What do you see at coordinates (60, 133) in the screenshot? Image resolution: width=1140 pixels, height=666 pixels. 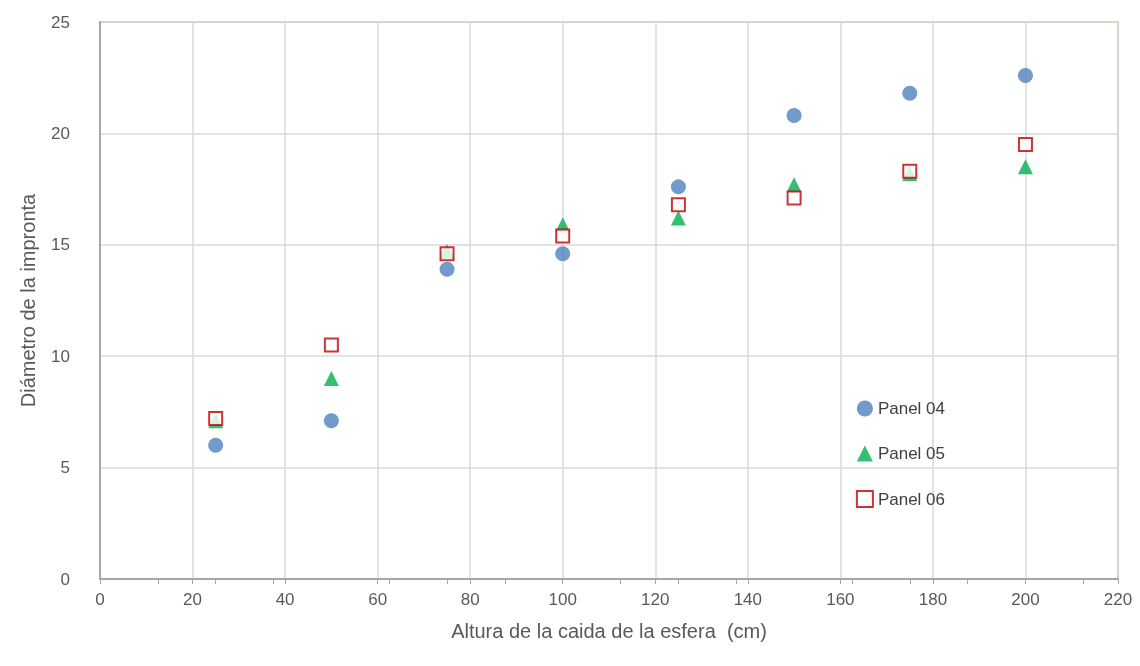 I see `y-tick-label: 20` at bounding box center [60, 133].